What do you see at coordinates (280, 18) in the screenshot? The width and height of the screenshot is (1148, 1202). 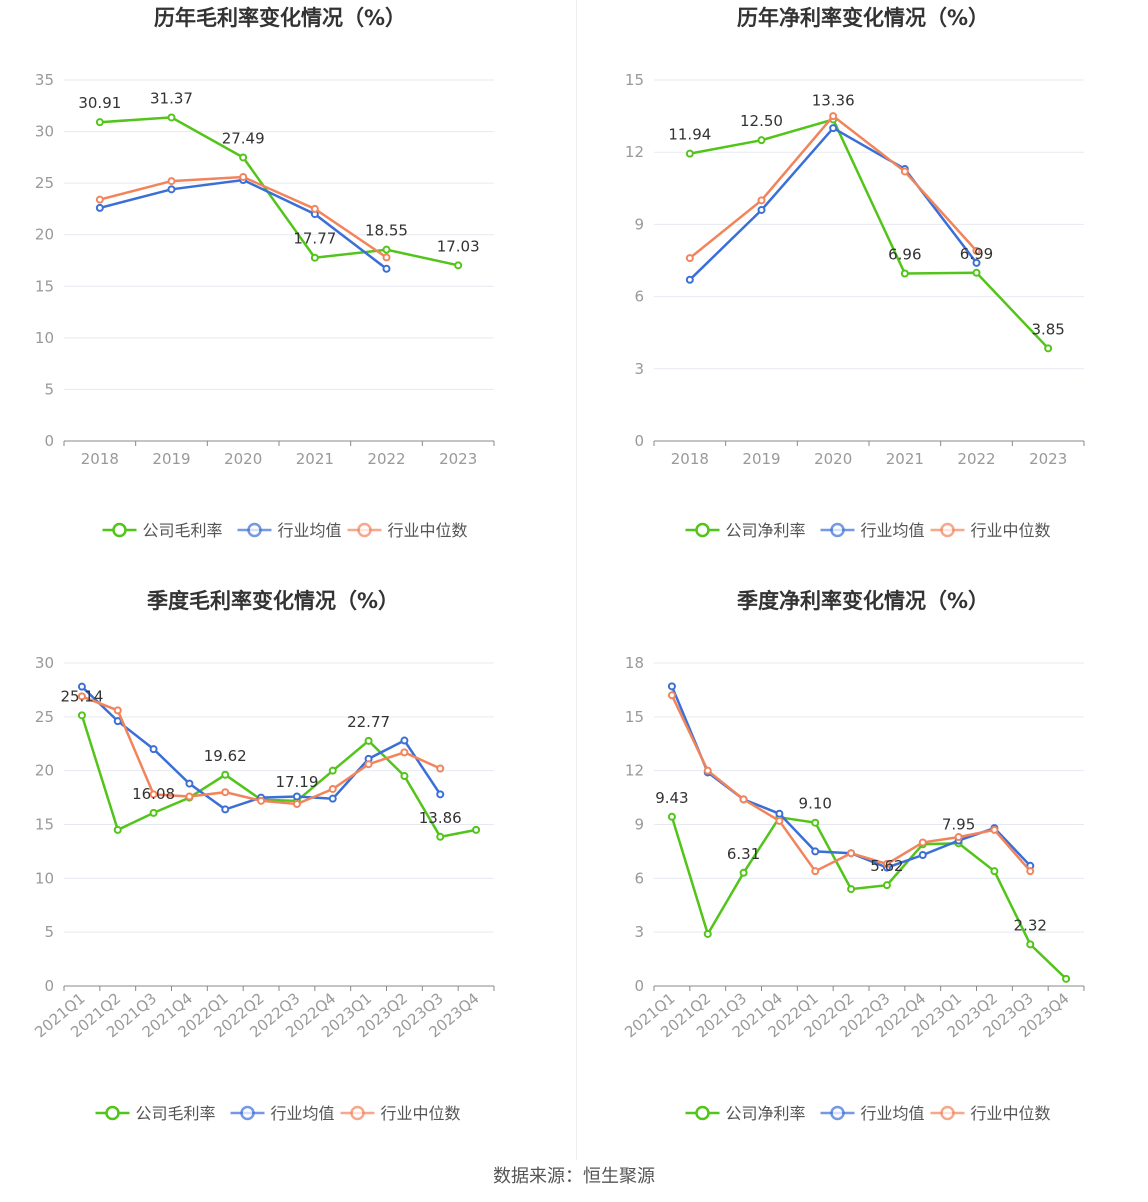 I see `chart-title: 历年毛利率变化情况（%）` at bounding box center [280, 18].